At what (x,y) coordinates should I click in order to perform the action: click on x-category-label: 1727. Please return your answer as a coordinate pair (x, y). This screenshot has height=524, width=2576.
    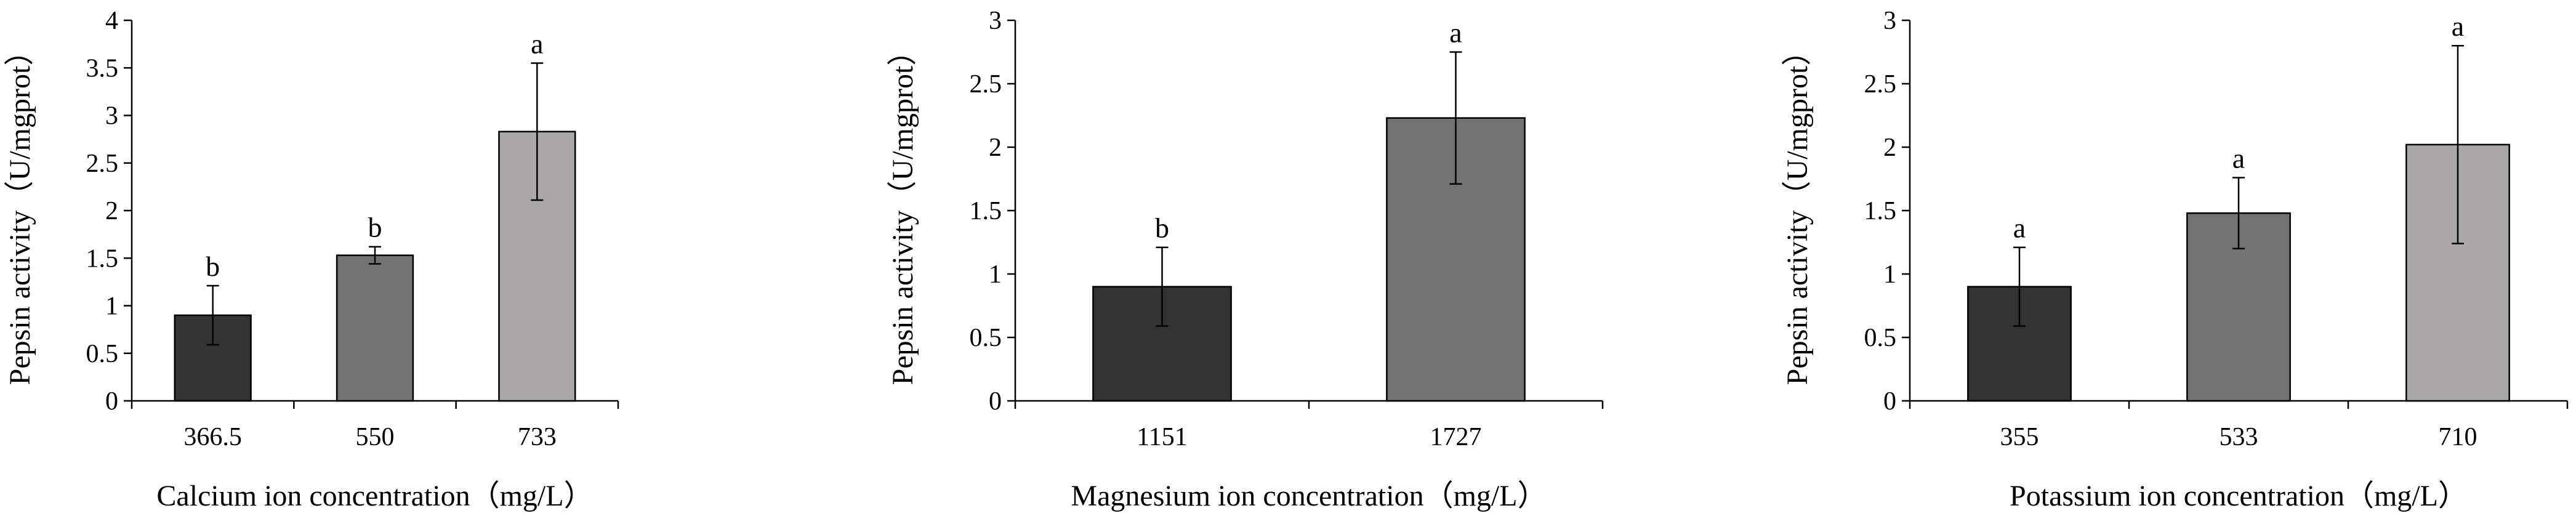
    Looking at the image, I should click on (1456, 437).